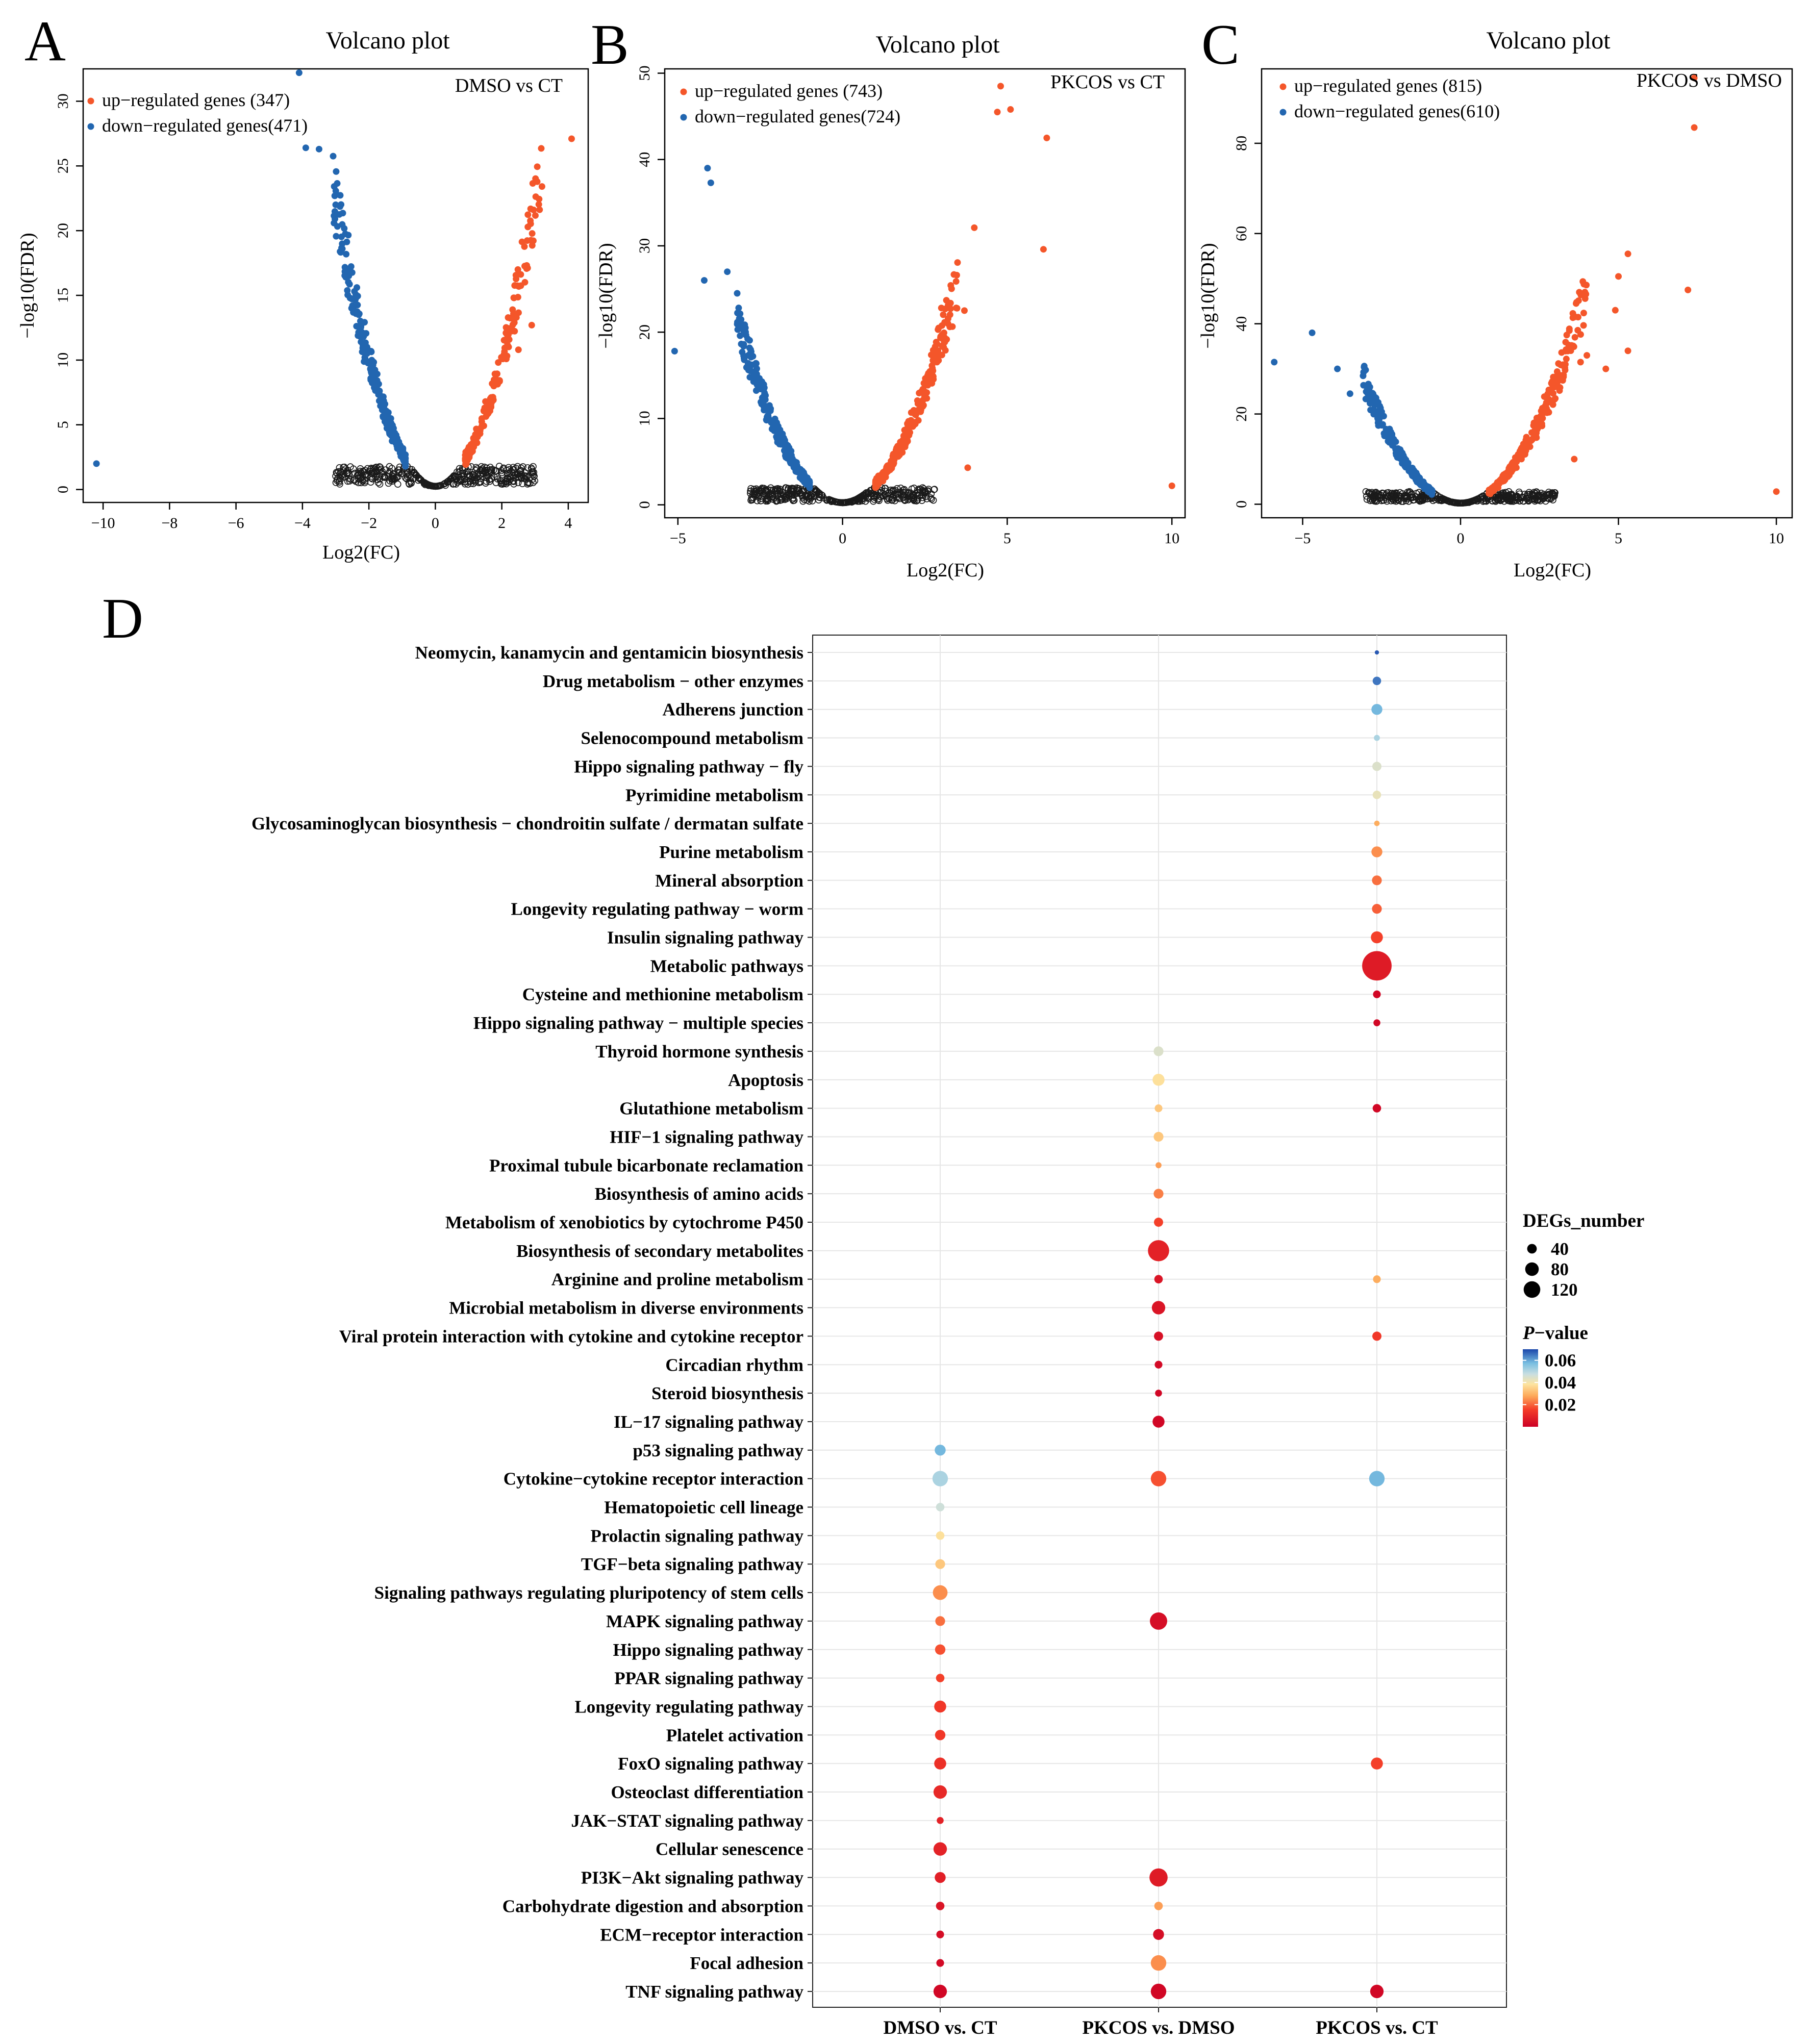  Describe the element at coordinates (731, 852) in the screenshot. I see `pathway-label: Purine metabolism` at that location.